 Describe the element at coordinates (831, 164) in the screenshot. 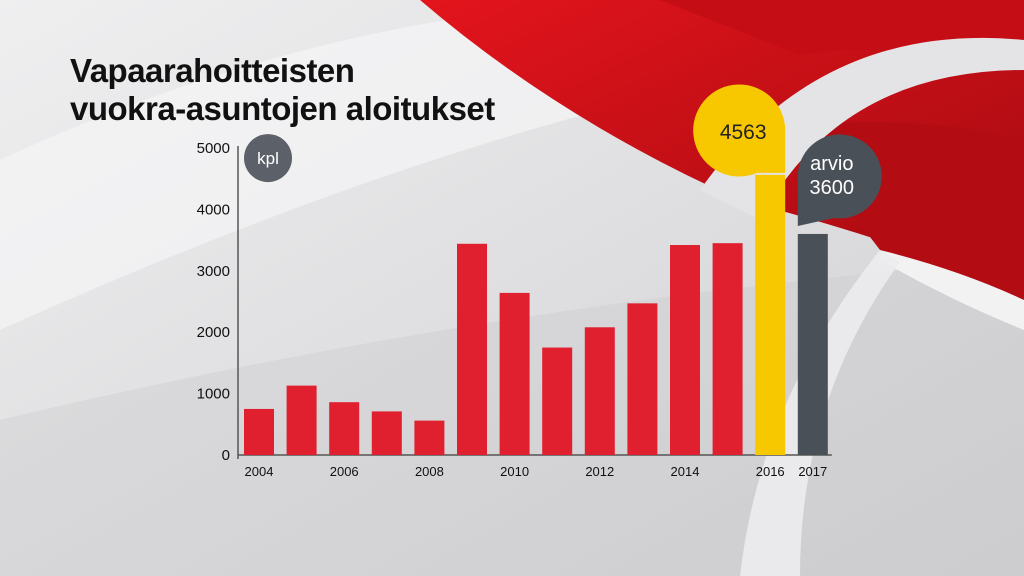

I see `estimate-label-line-1: arvio` at that location.